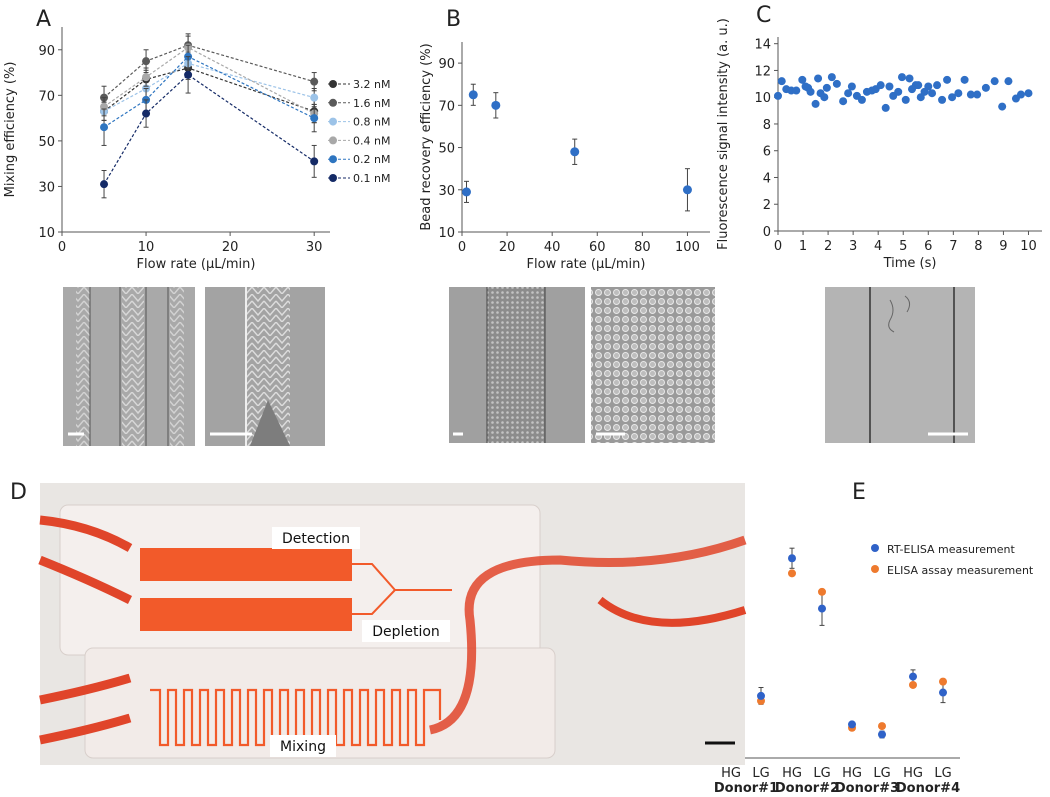  What do you see at coordinates (960, 570) in the screenshot?
I see `legend-label: ELISA assay measurement` at bounding box center [960, 570].